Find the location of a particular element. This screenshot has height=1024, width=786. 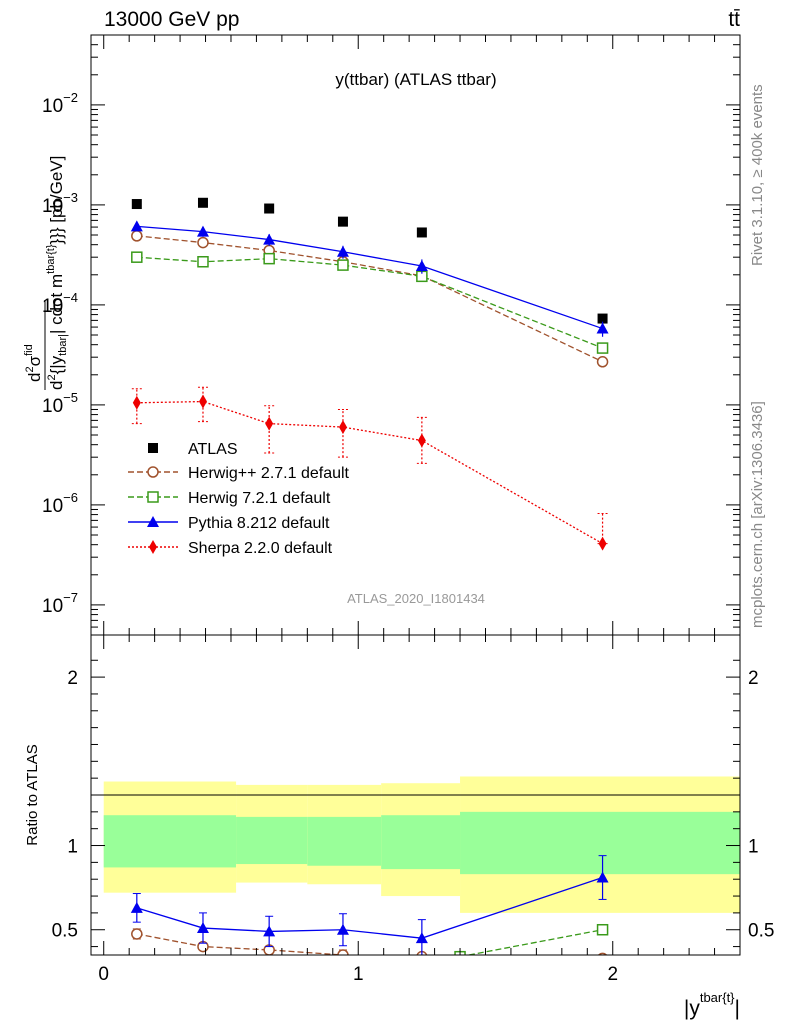

xlabel-sup: tbar{t} is located at coordinates (717, 997).